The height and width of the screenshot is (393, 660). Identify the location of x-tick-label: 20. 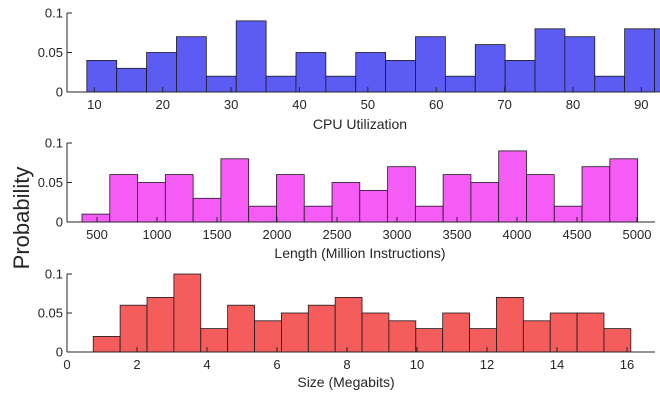
(162, 104).